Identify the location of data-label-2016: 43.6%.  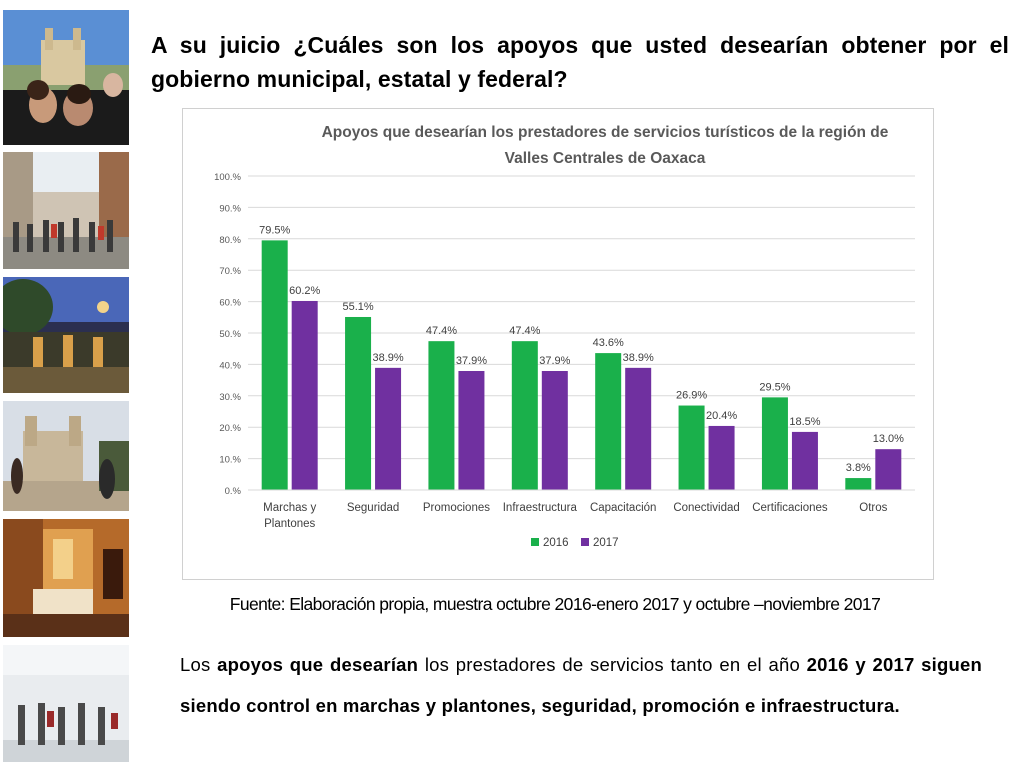
(608, 343).